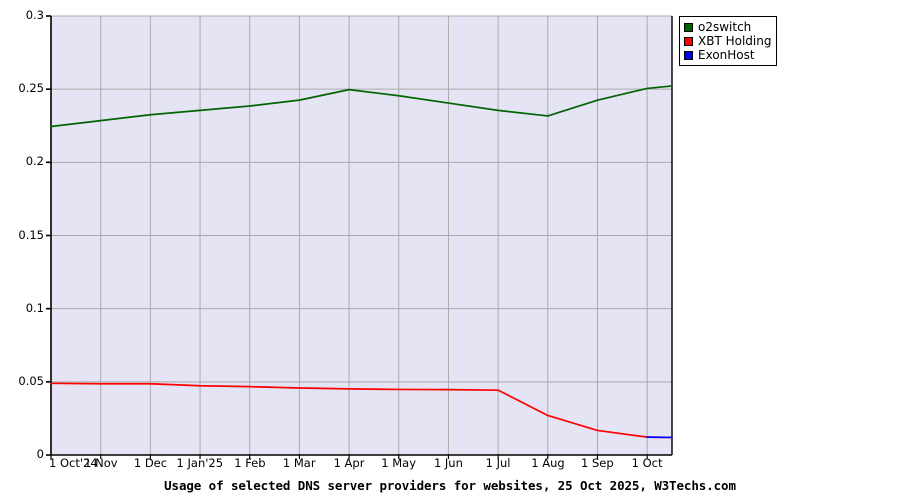  What do you see at coordinates (150, 463) in the screenshot?
I see `x-axis-tick-label: 1 Dec` at bounding box center [150, 463].